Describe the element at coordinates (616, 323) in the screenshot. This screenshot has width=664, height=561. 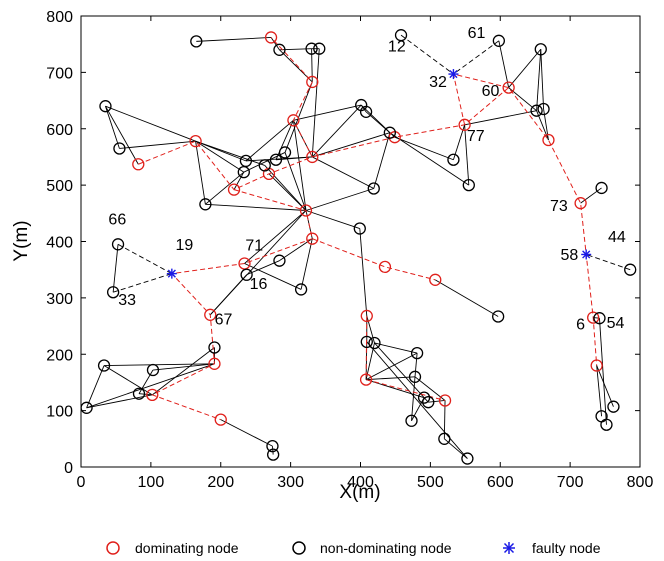
I see `node-id-label: 54` at that location.